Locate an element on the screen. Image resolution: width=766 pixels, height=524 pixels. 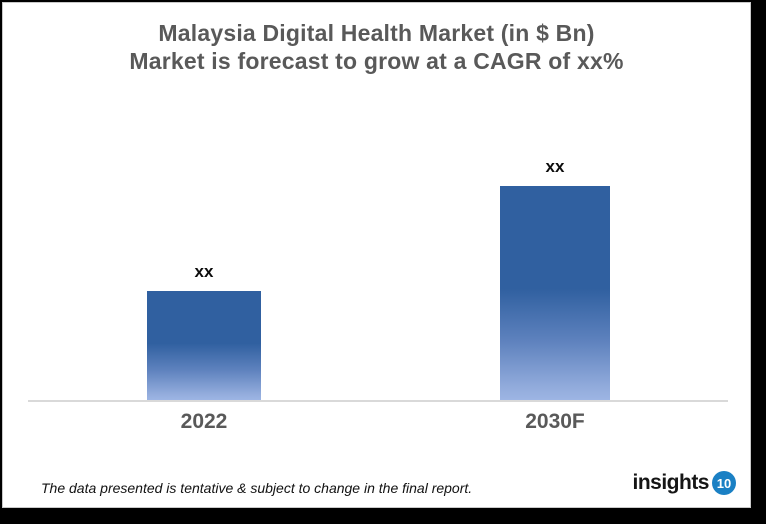
bar-group-2022: xx is located at coordinates (204, 331).